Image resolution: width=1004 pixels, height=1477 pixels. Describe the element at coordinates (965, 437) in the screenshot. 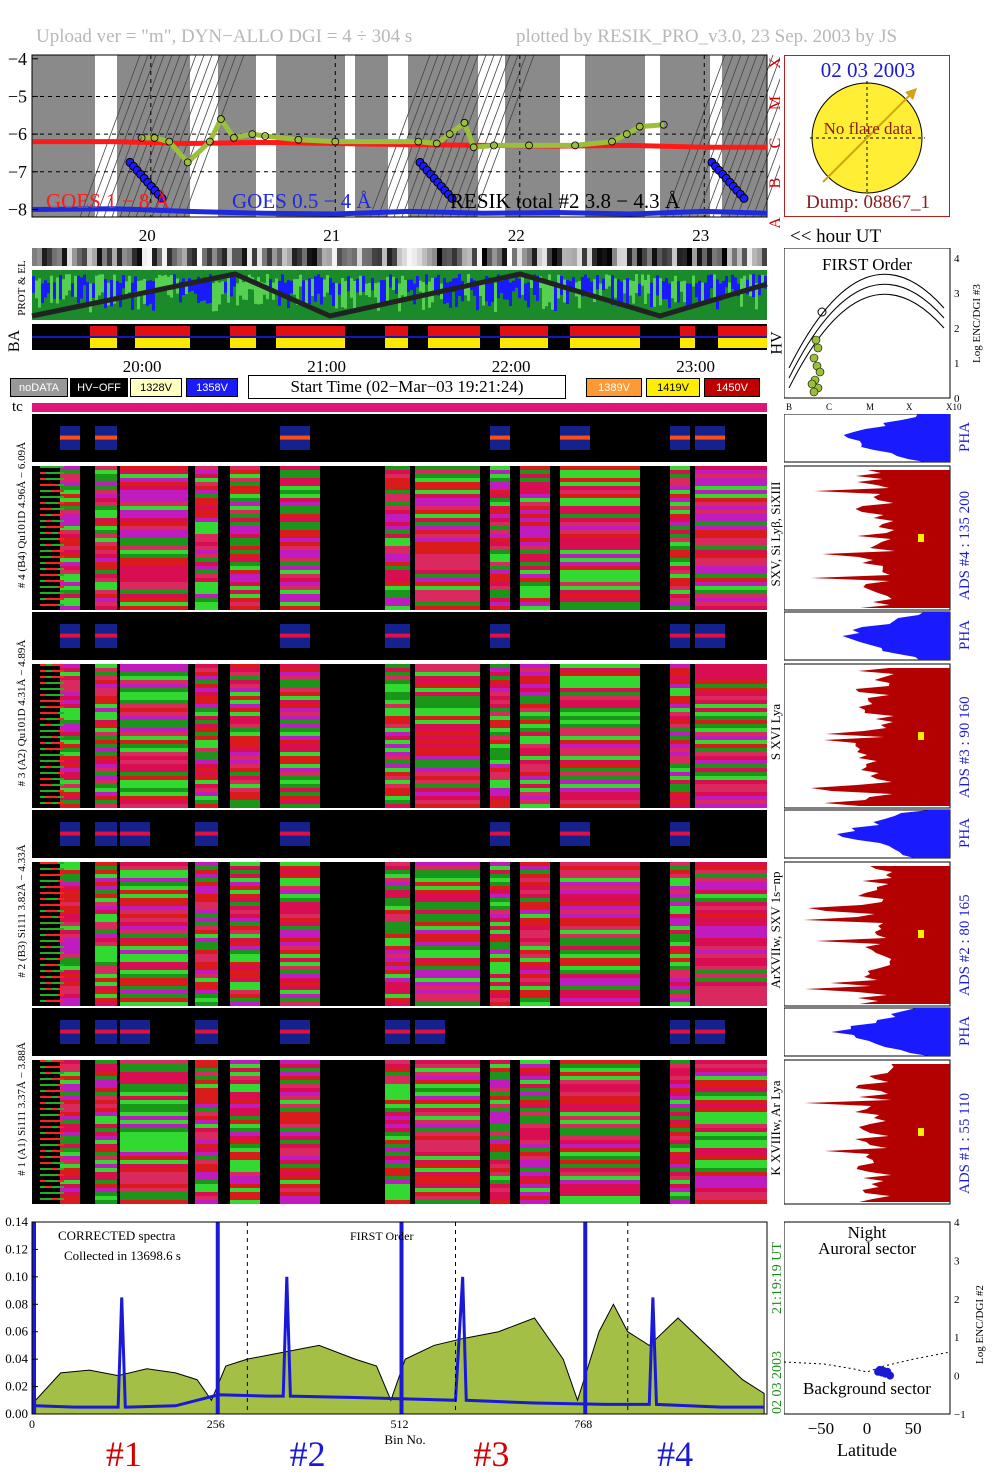

I see `pha-label: PHA` at that location.